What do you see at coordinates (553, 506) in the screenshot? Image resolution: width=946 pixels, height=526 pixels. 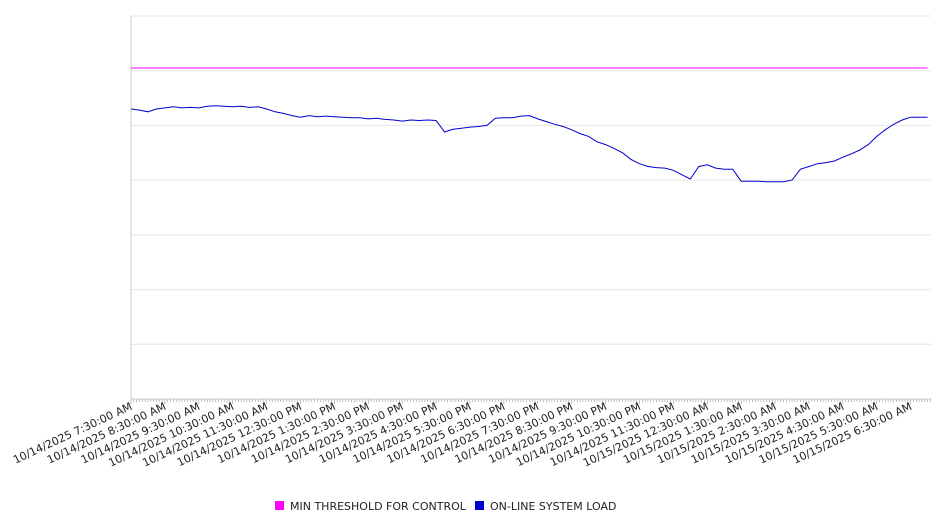 I see `legend-label: ON-LINE SYSTEM LOAD` at bounding box center [553, 506].